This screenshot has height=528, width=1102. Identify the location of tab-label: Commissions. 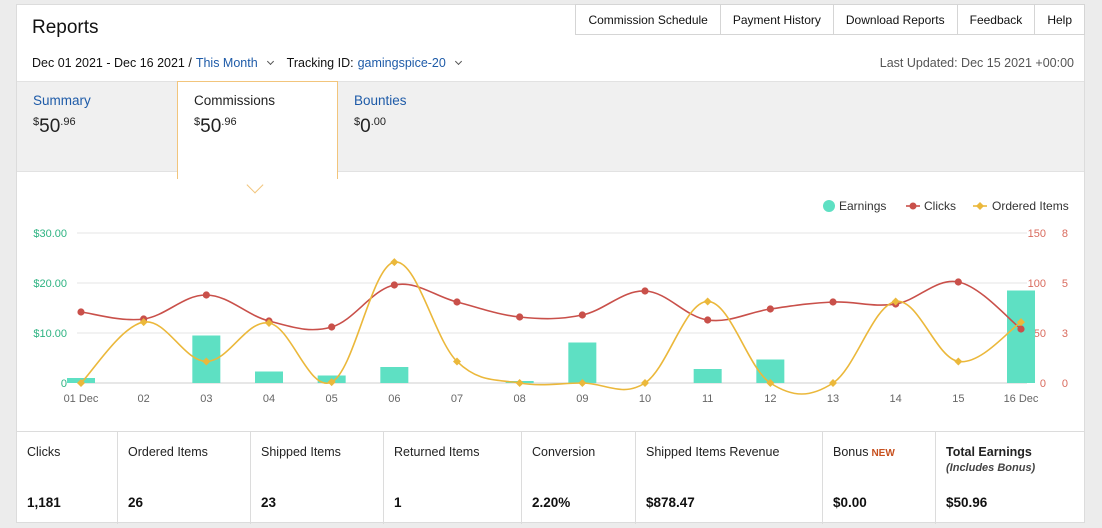
(235, 100).